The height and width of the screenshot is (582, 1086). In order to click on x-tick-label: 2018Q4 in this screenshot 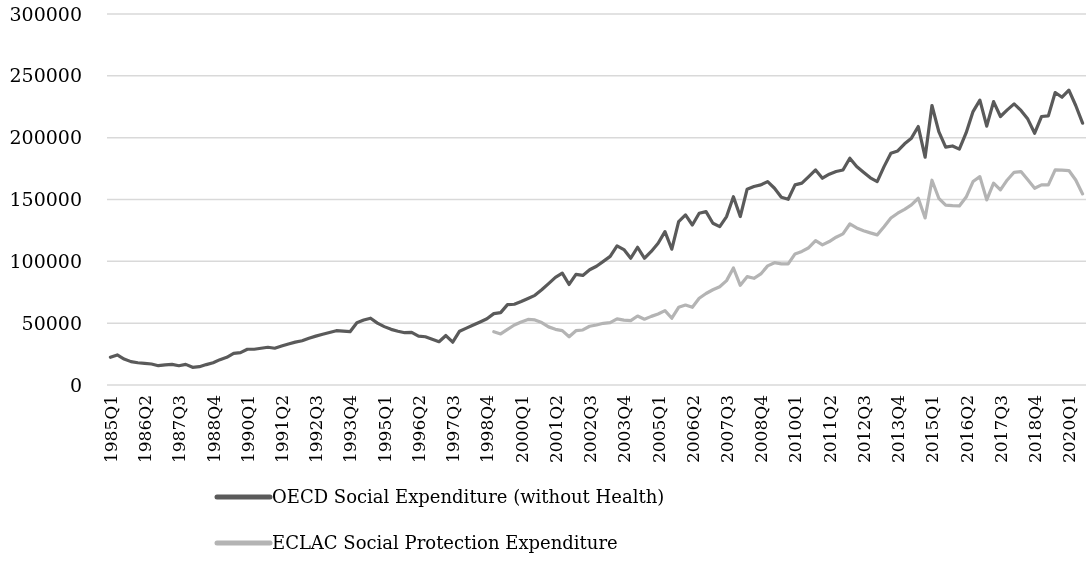, I will do `click(1035, 429)`.